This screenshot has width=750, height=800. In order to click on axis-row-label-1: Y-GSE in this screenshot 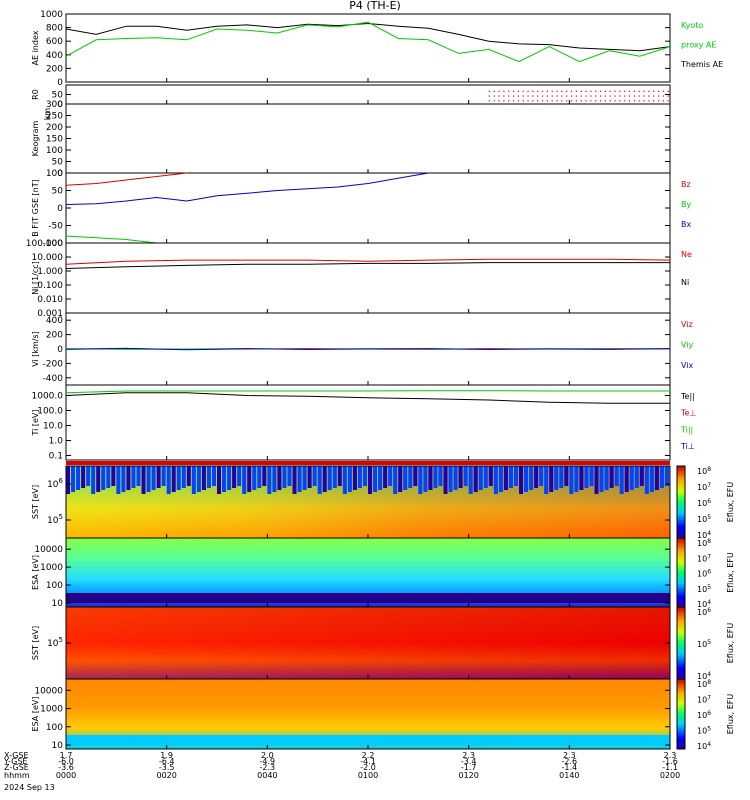, I will do `click(15, 761)`.